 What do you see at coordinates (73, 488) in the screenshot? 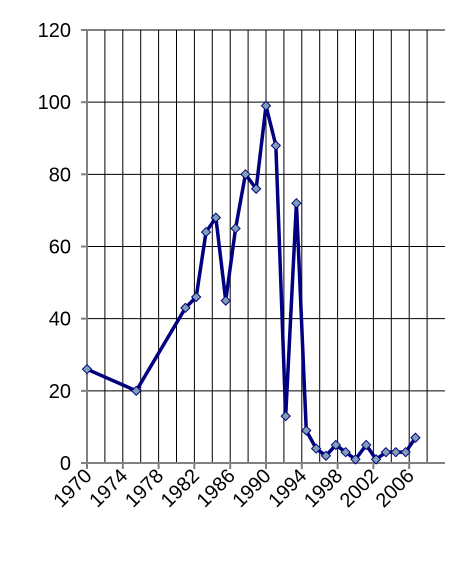
I see `x-tick-label: 1970` at bounding box center [73, 488].